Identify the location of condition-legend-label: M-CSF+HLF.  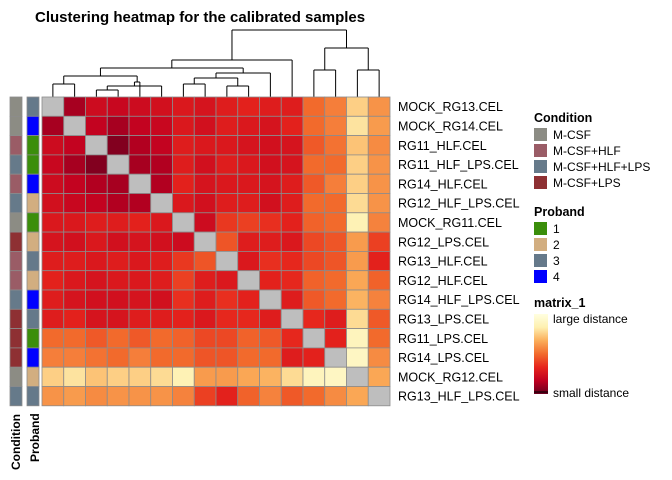
(587, 151).